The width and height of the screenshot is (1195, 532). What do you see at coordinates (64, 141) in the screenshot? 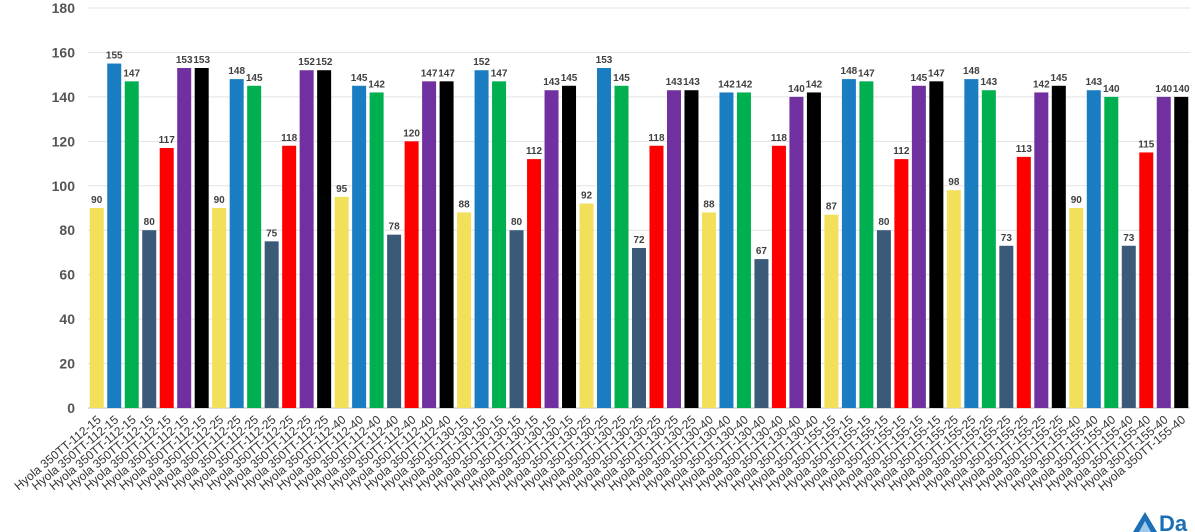
I see `y-tick-label: 120` at bounding box center [64, 141].